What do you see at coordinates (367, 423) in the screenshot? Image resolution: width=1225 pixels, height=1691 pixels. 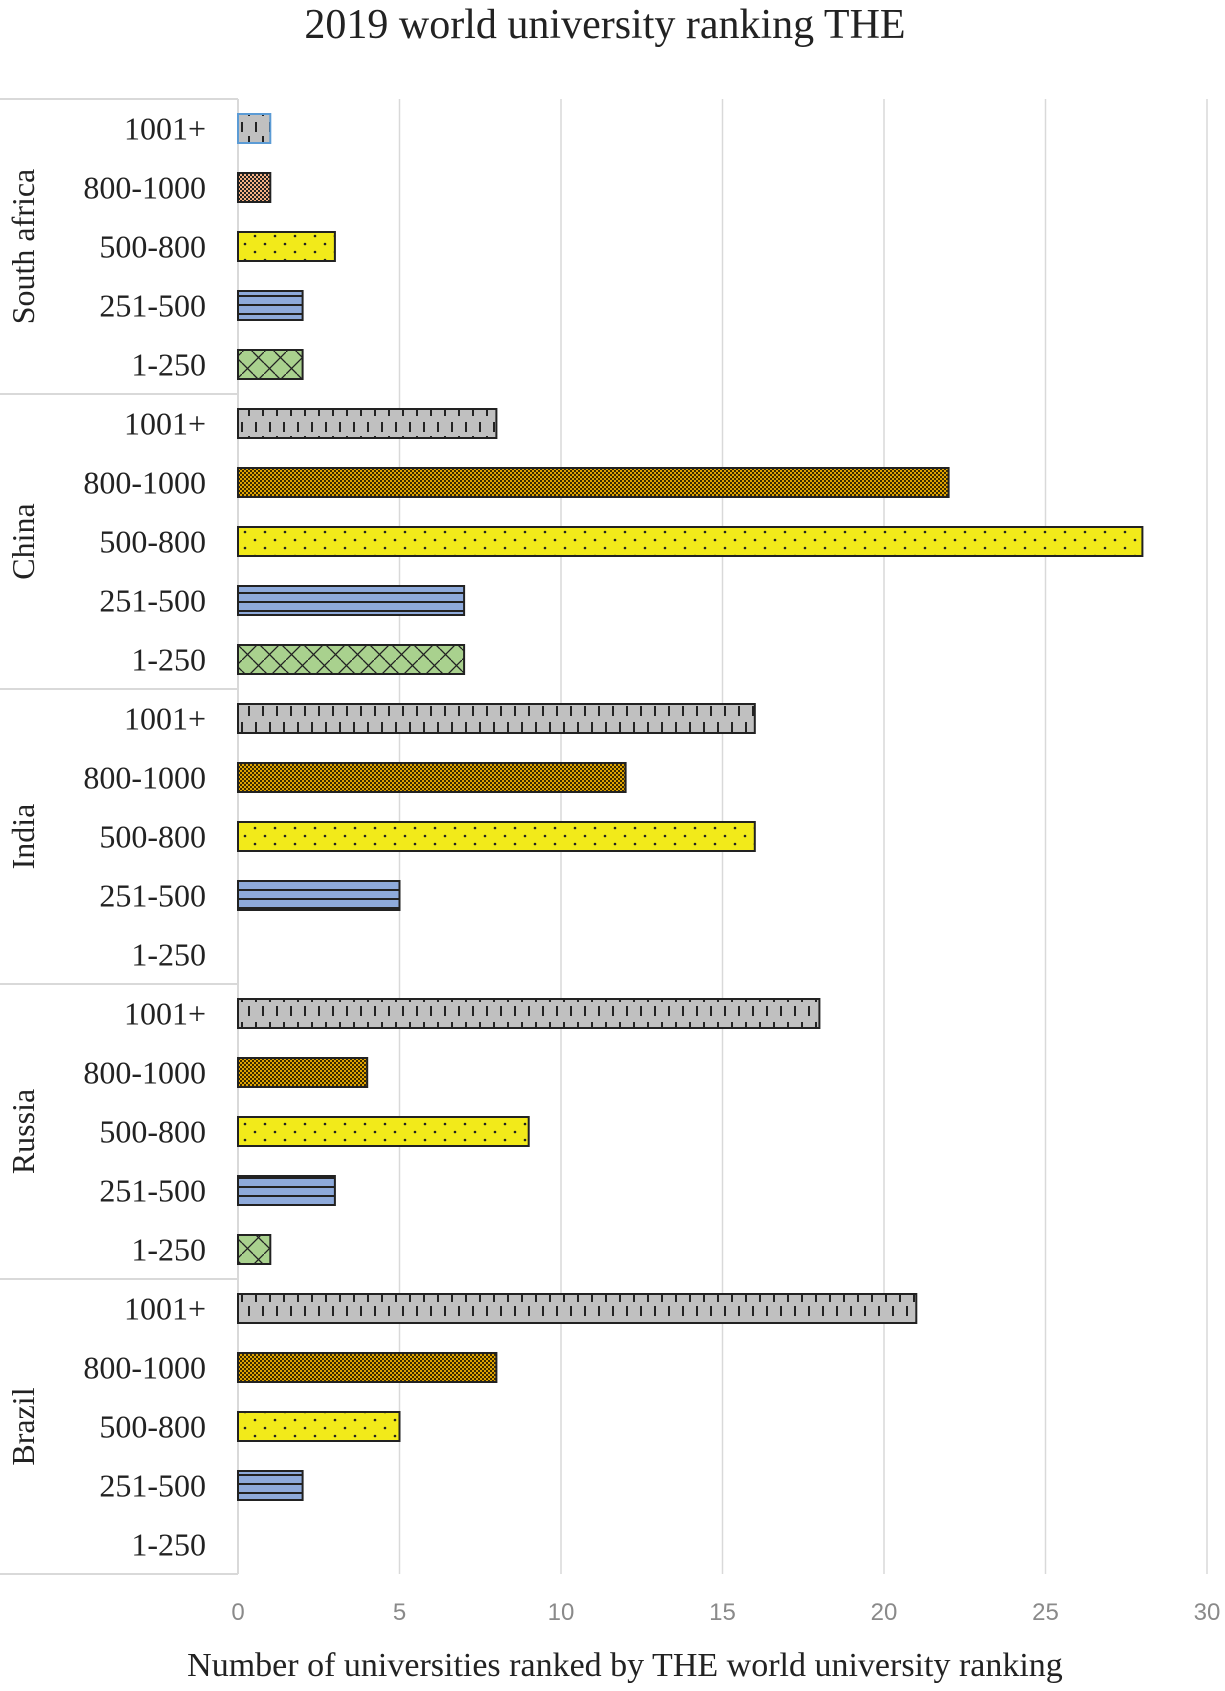 I see `bar-china-1001+` at bounding box center [367, 423].